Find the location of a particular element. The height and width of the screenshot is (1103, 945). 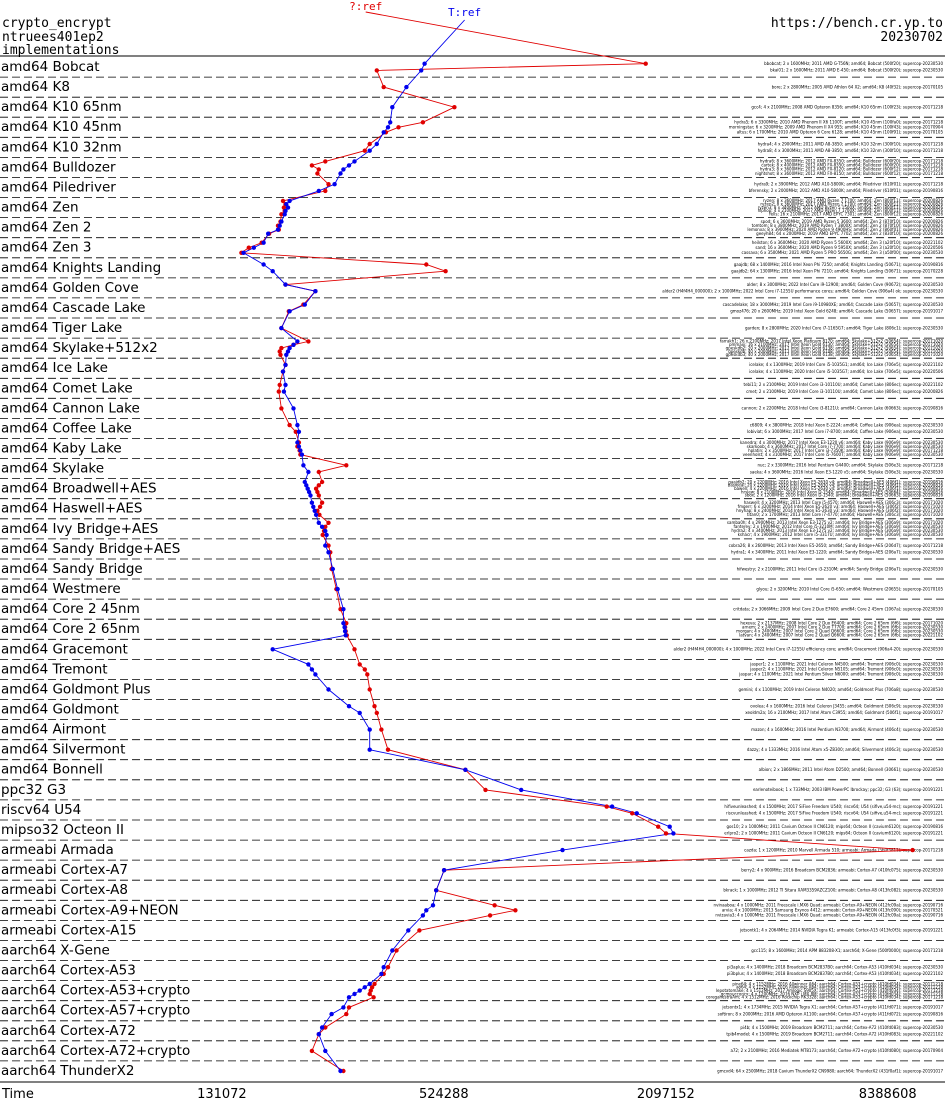

group-label: amd64 Gracemont is located at coordinates (64, 649).